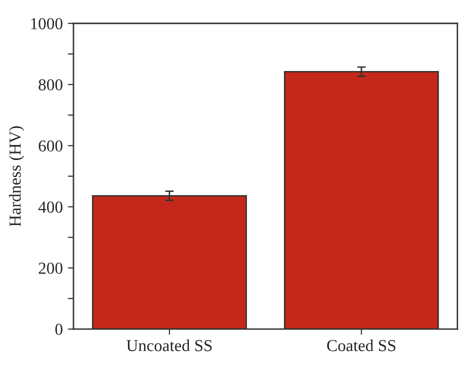  Describe the element at coordinates (16, 176) in the screenshot. I see `y-axis-title: Hardness (HV)` at that location.